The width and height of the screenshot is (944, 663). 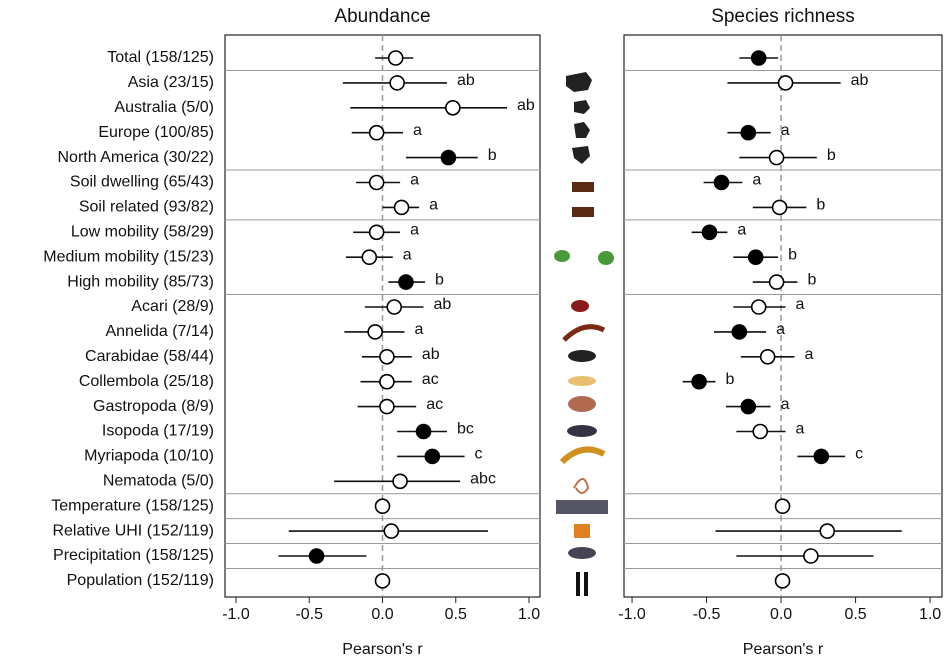 What do you see at coordinates (158, 481) in the screenshot?
I see `category-label: Nematoda (5/0)` at bounding box center [158, 481].